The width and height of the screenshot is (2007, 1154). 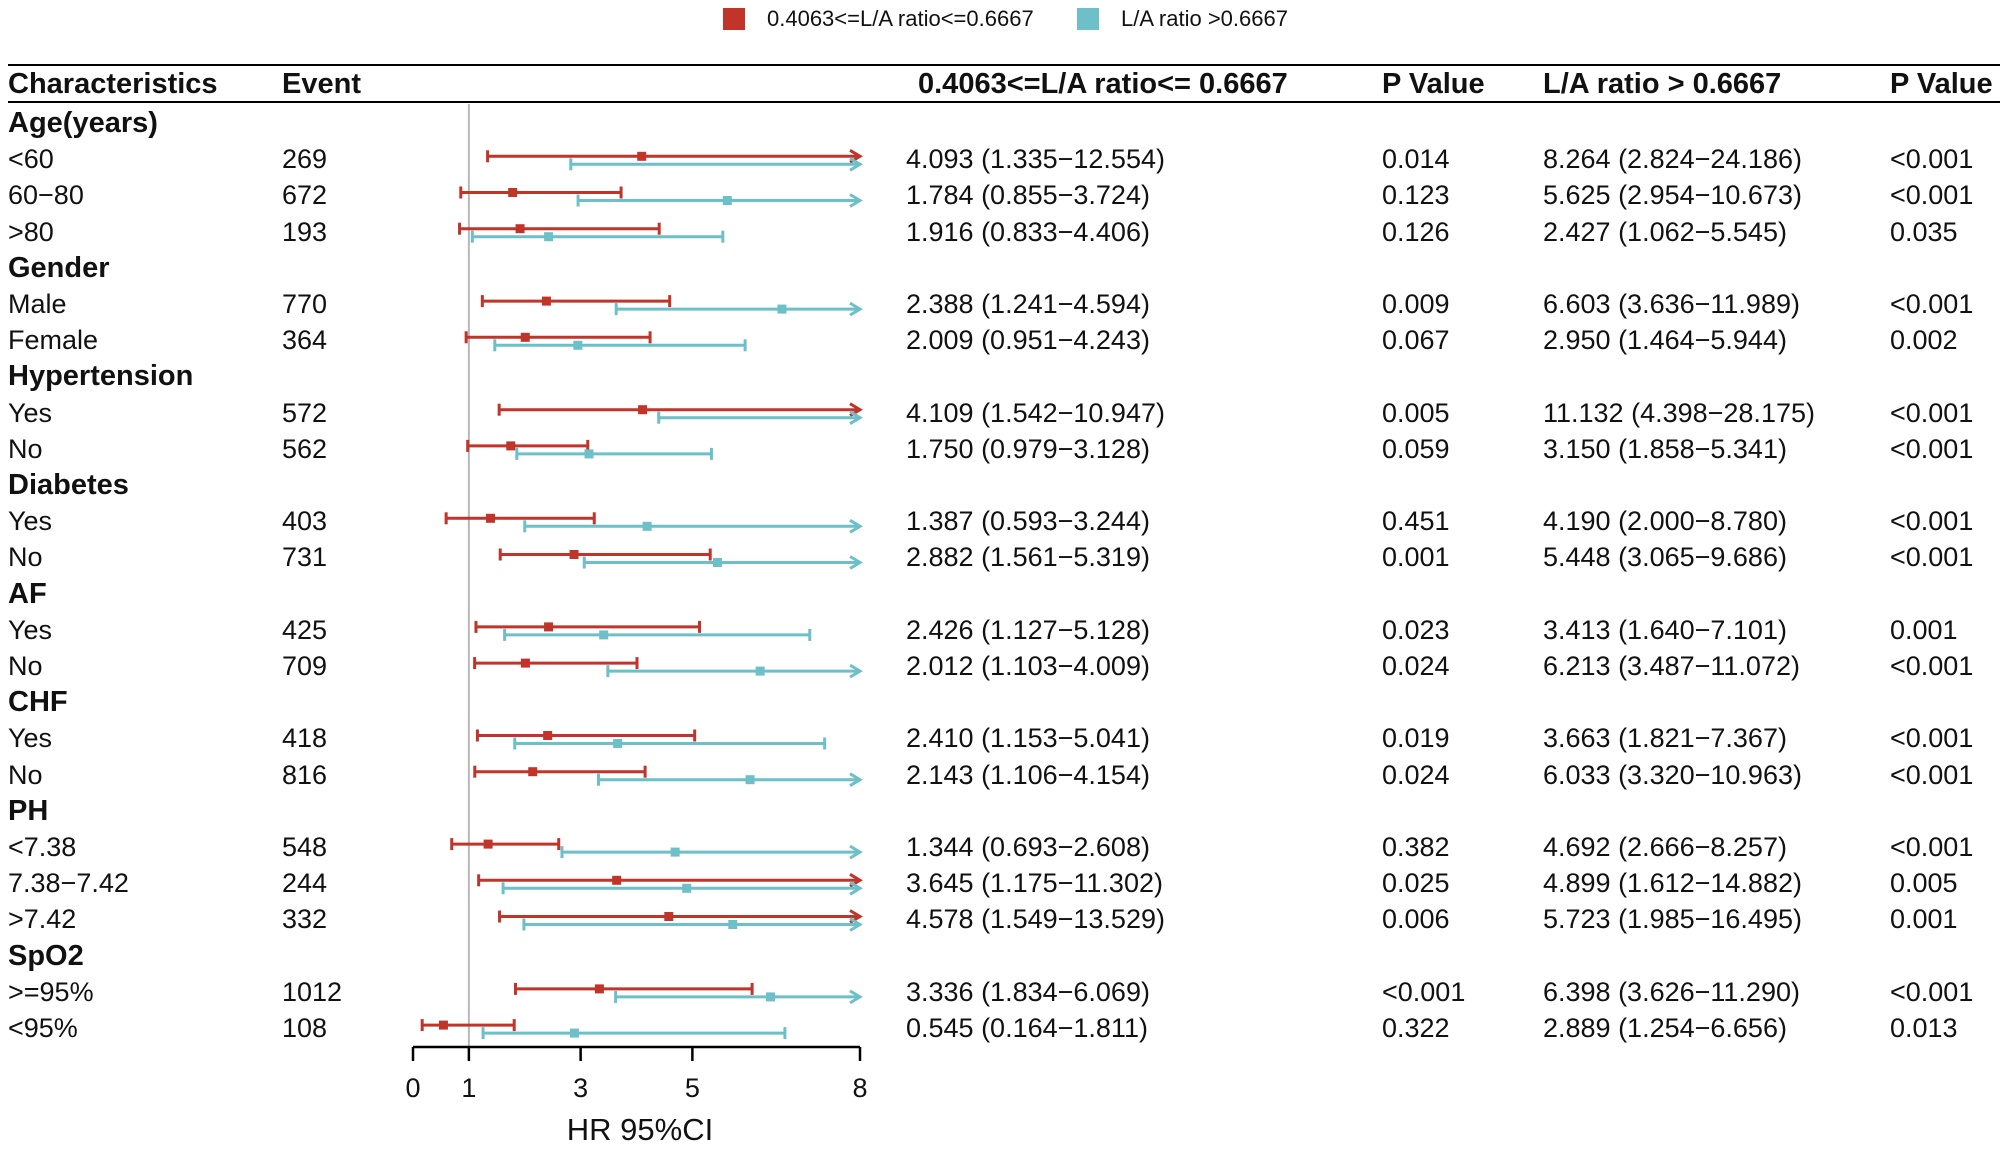 What do you see at coordinates (1665, 340) in the screenshot?
I see `row-high-hr: 2.950 (1.464−5.944)` at bounding box center [1665, 340].